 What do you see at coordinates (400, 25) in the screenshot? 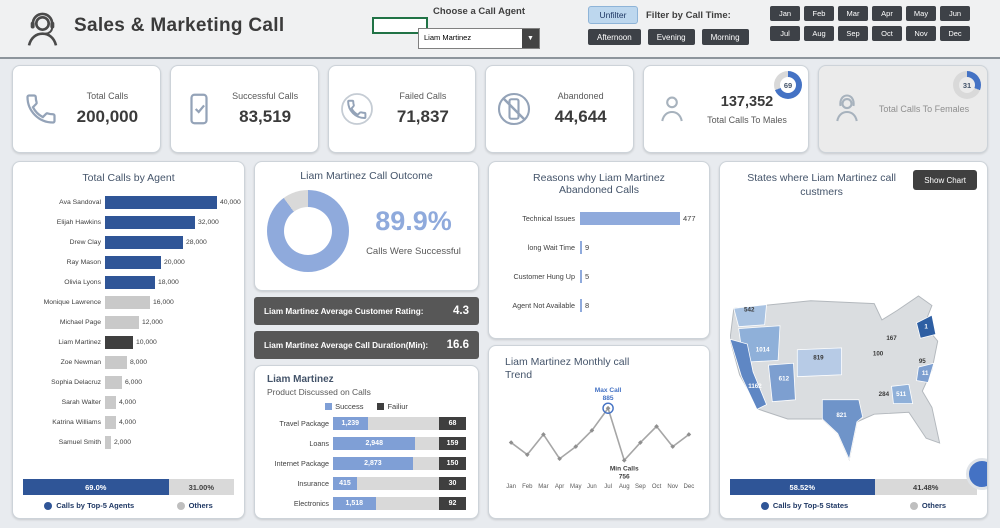
I see `selected-cell` at bounding box center [400, 25].